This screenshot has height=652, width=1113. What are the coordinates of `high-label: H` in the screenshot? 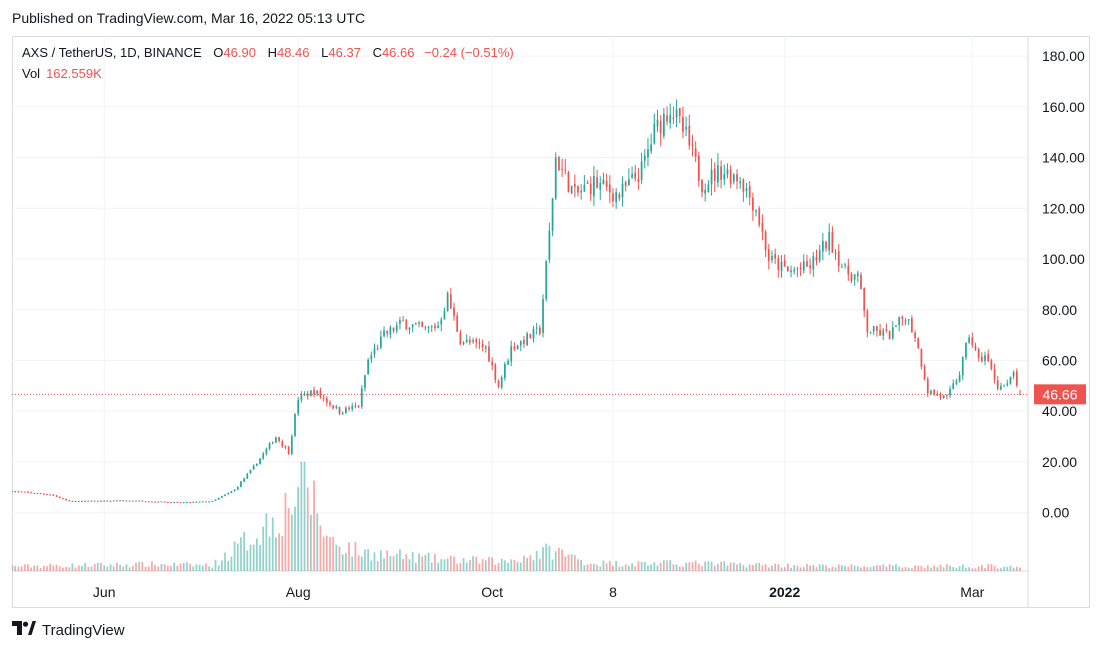 It's located at (272, 52).